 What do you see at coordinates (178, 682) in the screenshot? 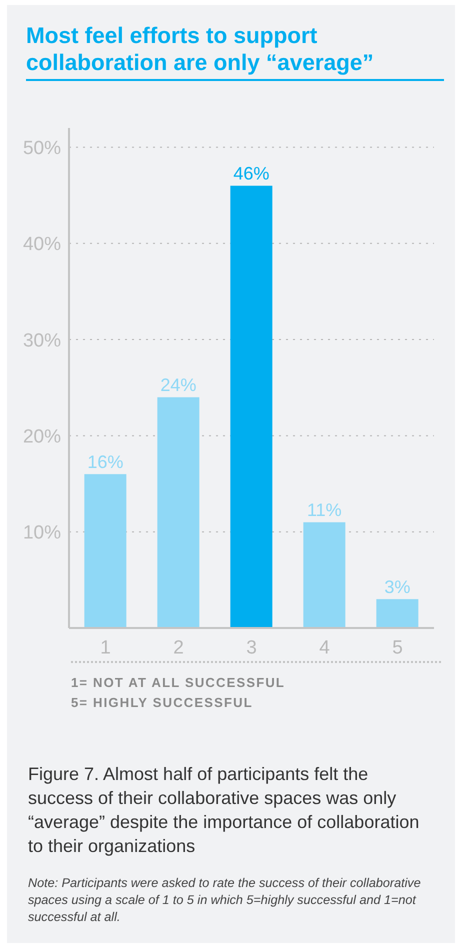
I see `text: 1= NOT AT ALL SUCCESSFUL` at bounding box center [178, 682].